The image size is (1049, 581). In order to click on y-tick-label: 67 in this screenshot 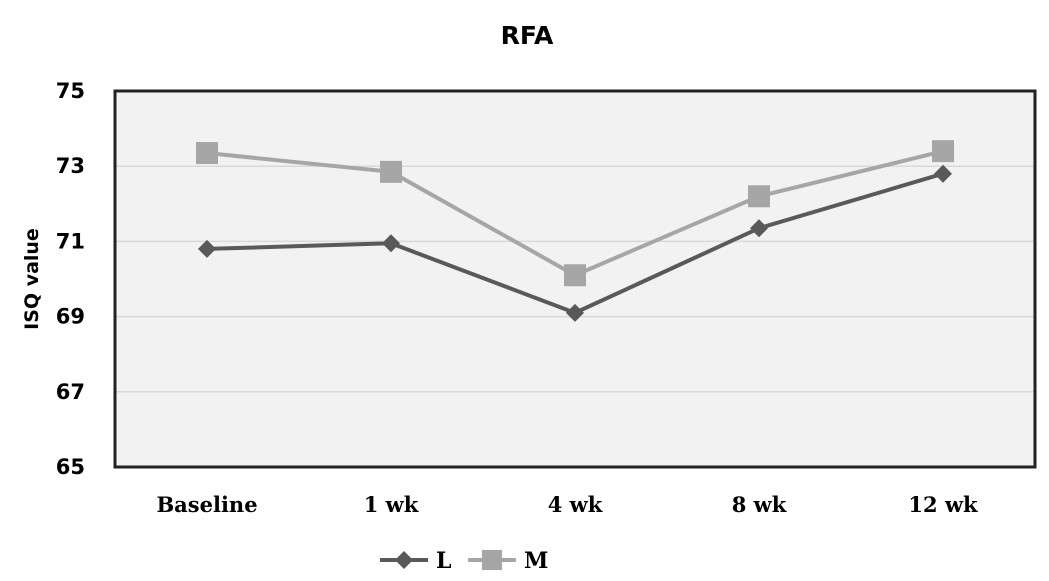, I will do `click(70, 392)`.